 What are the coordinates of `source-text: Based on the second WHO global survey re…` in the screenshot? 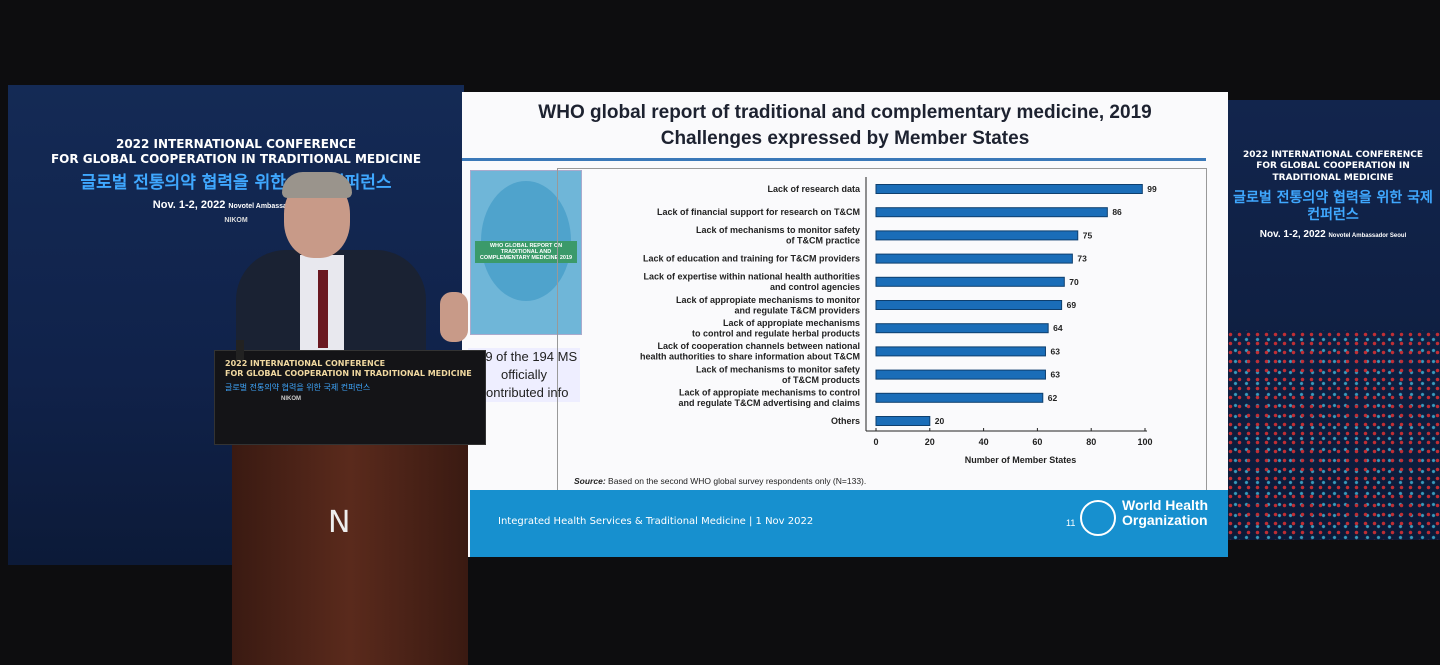 It's located at (737, 481).